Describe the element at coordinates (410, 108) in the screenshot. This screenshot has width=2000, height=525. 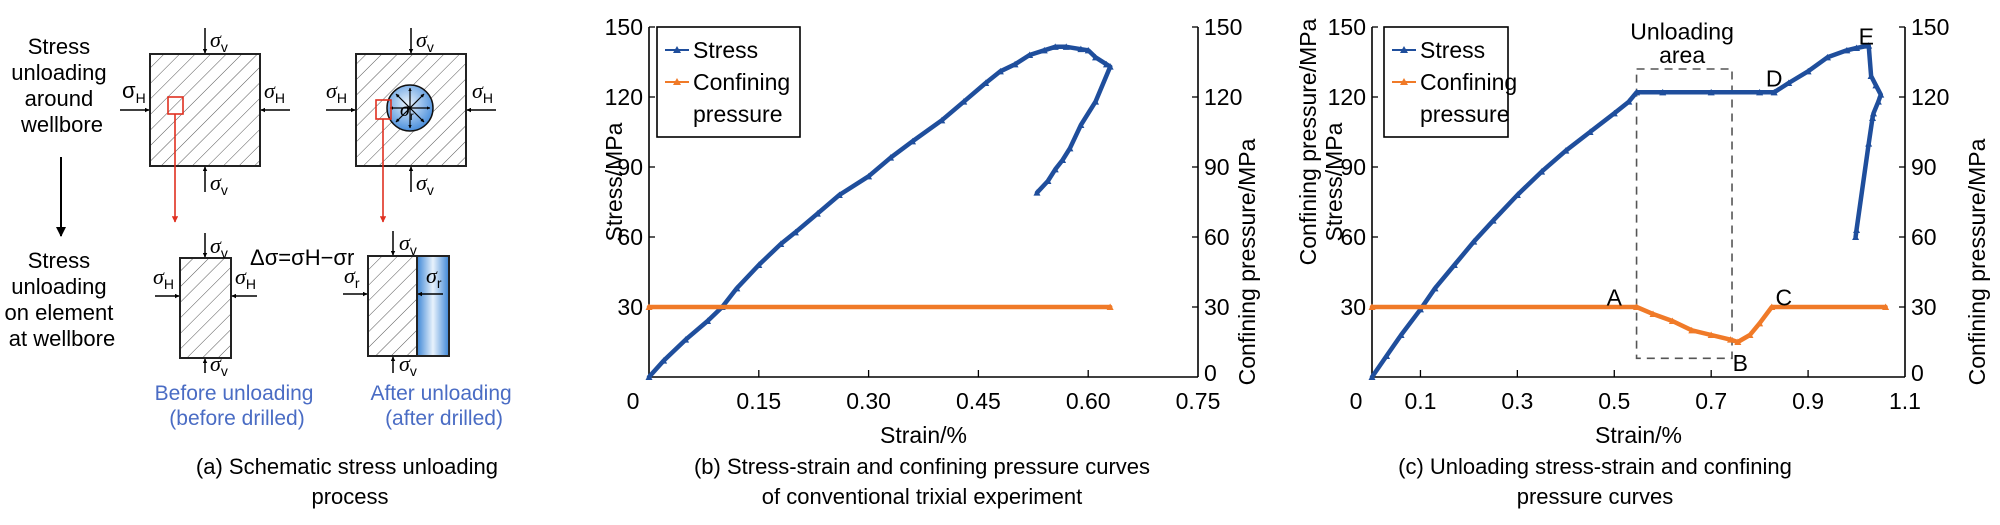
I see `radial-arrows-icon` at that location.